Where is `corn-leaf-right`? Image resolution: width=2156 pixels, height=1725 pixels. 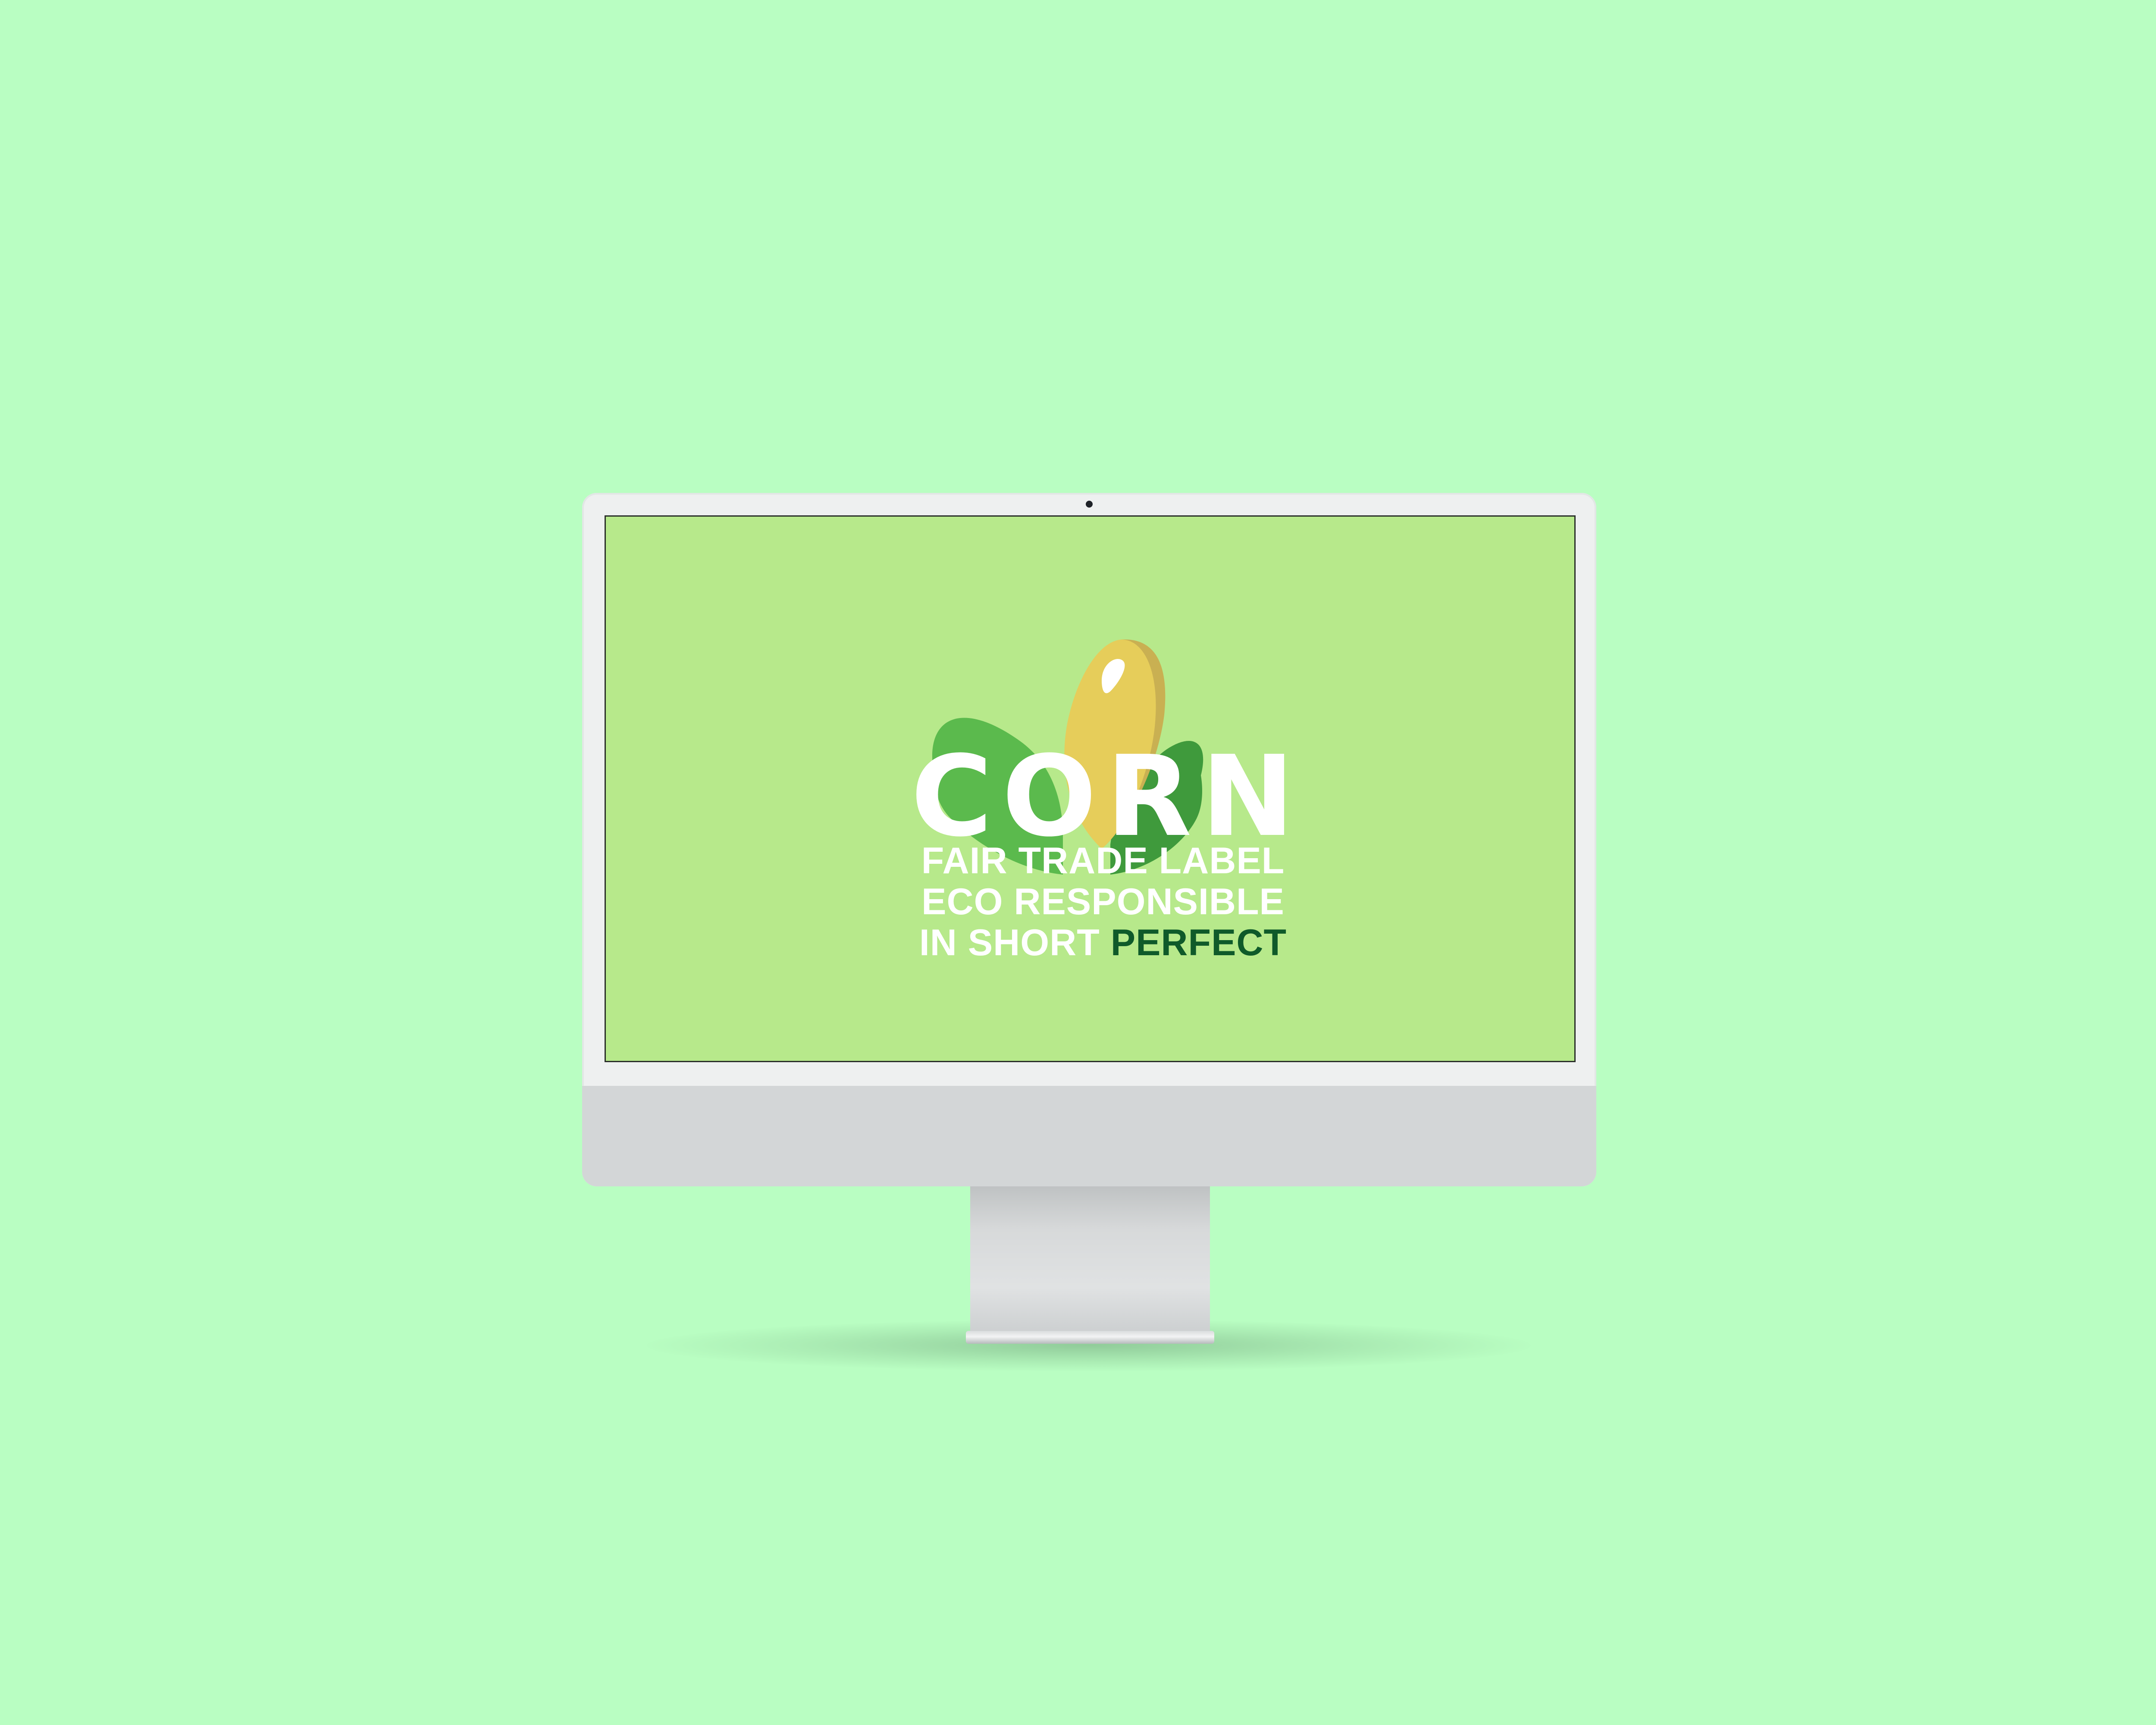
corn-leaf-right is located at coordinates (1156, 808).